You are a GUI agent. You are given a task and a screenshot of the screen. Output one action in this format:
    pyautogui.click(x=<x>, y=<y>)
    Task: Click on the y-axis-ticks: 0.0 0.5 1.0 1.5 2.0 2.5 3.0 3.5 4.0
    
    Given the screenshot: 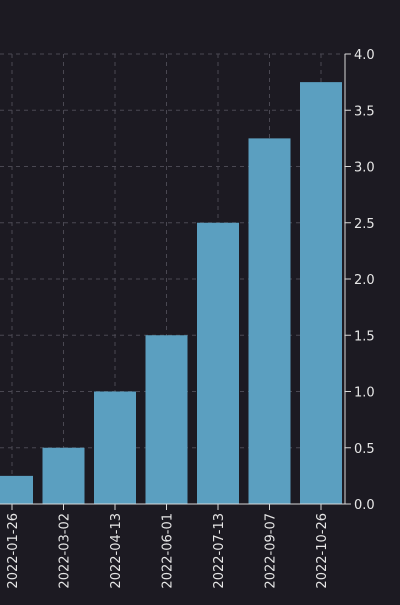 What is the action you would take?
    pyautogui.click(x=360, y=280)
    